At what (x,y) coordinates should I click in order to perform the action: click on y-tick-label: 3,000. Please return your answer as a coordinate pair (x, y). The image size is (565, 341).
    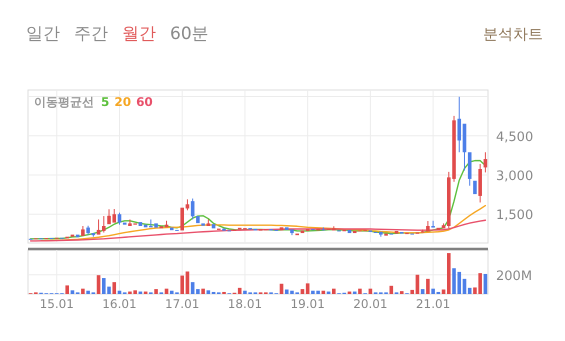
    Looking at the image, I should click on (515, 176).